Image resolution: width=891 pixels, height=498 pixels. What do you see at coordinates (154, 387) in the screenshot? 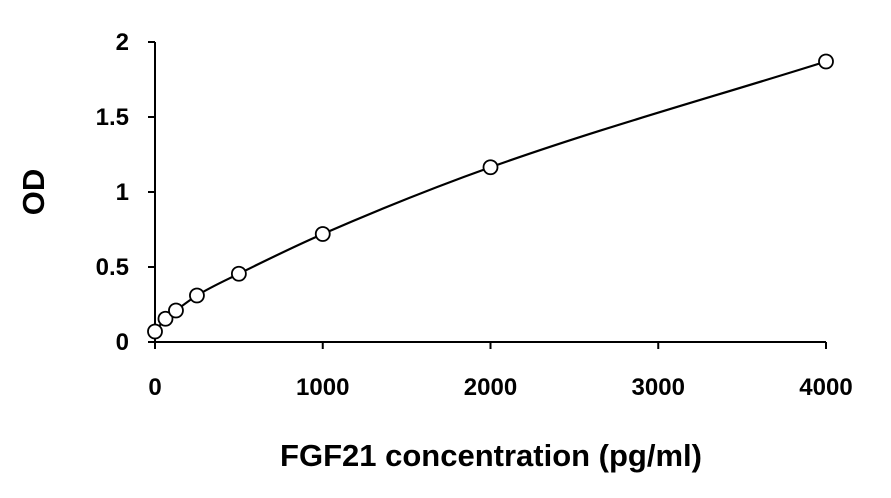
I see `x-tick-label: 0` at bounding box center [154, 387].